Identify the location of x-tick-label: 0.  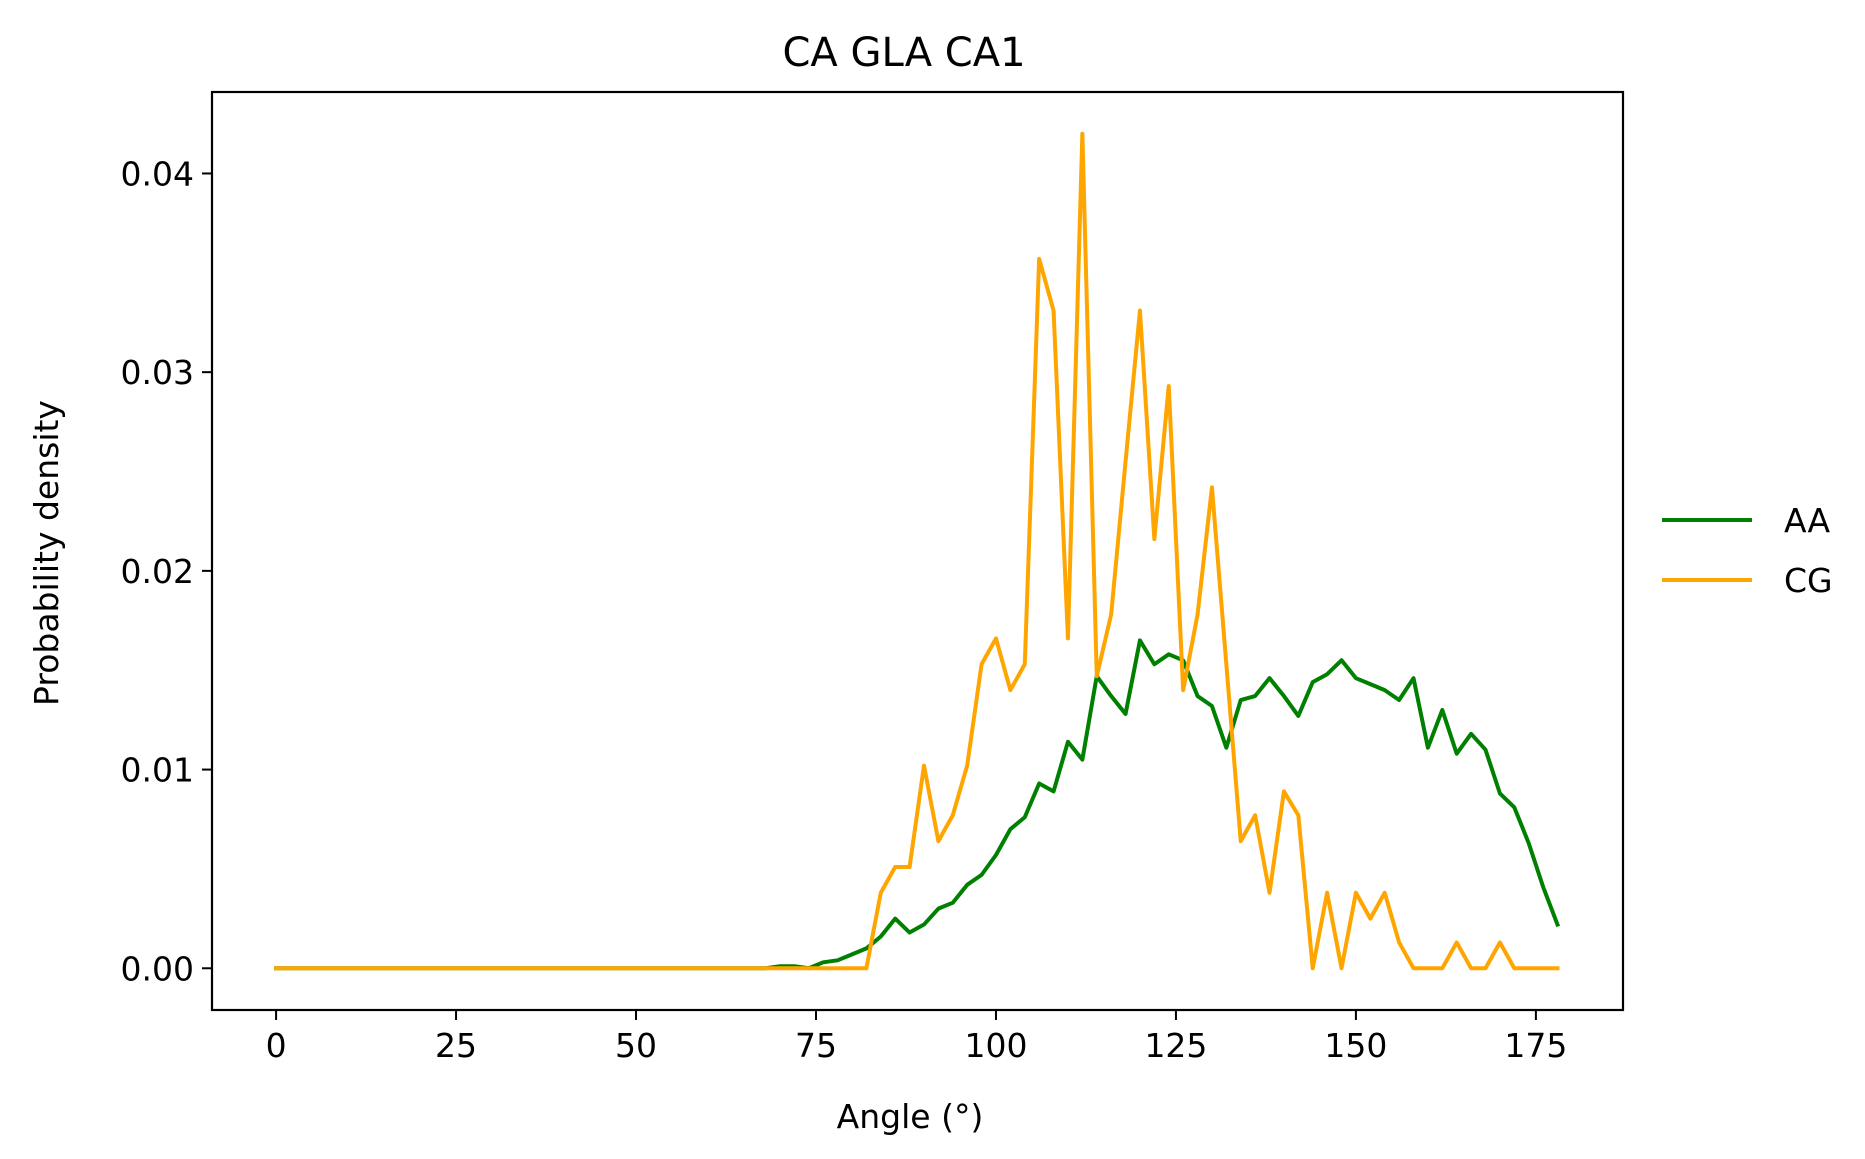
(276, 1045).